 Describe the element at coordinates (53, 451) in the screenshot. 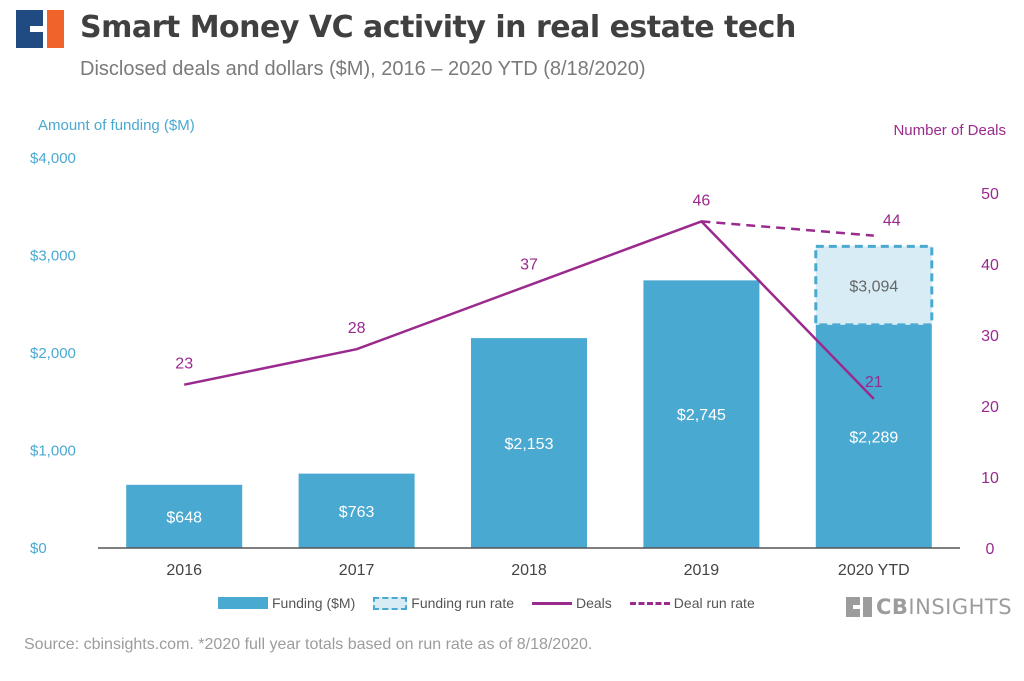

I see `left-axis-tick-label: $1,000` at that location.